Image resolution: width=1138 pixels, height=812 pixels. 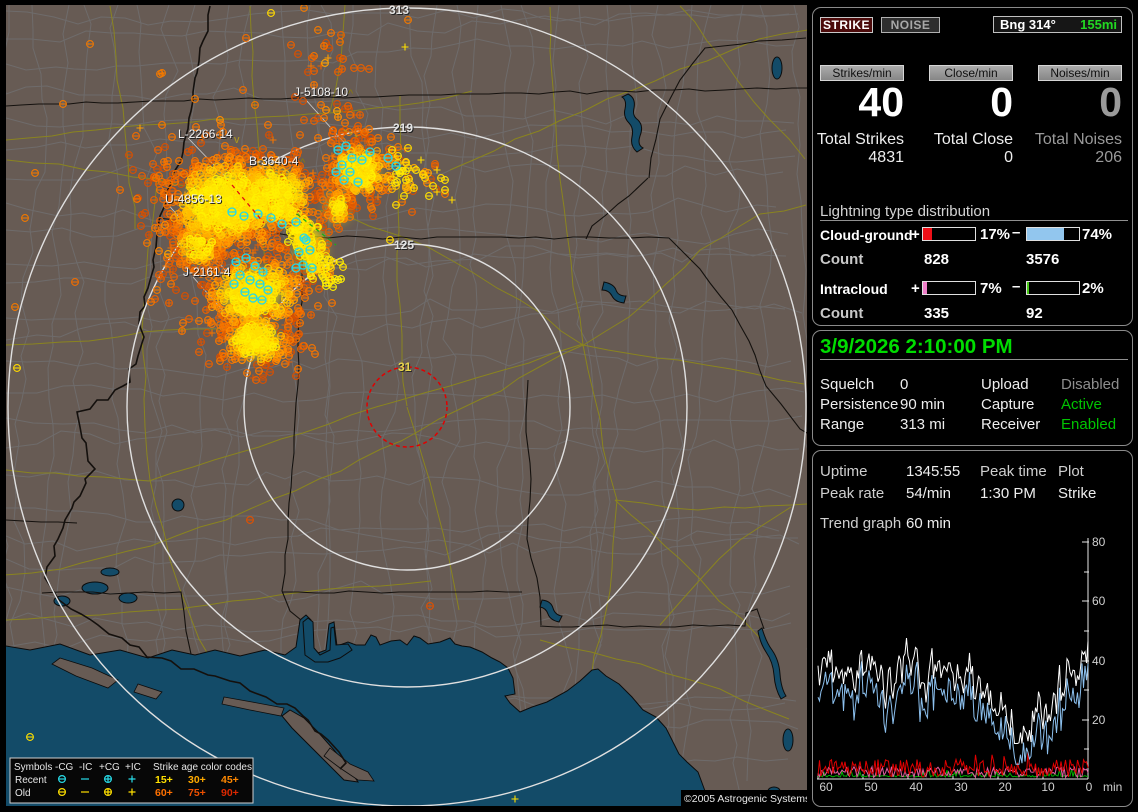 I want to click on svg-text: 10, so click(x=1048, y=787).